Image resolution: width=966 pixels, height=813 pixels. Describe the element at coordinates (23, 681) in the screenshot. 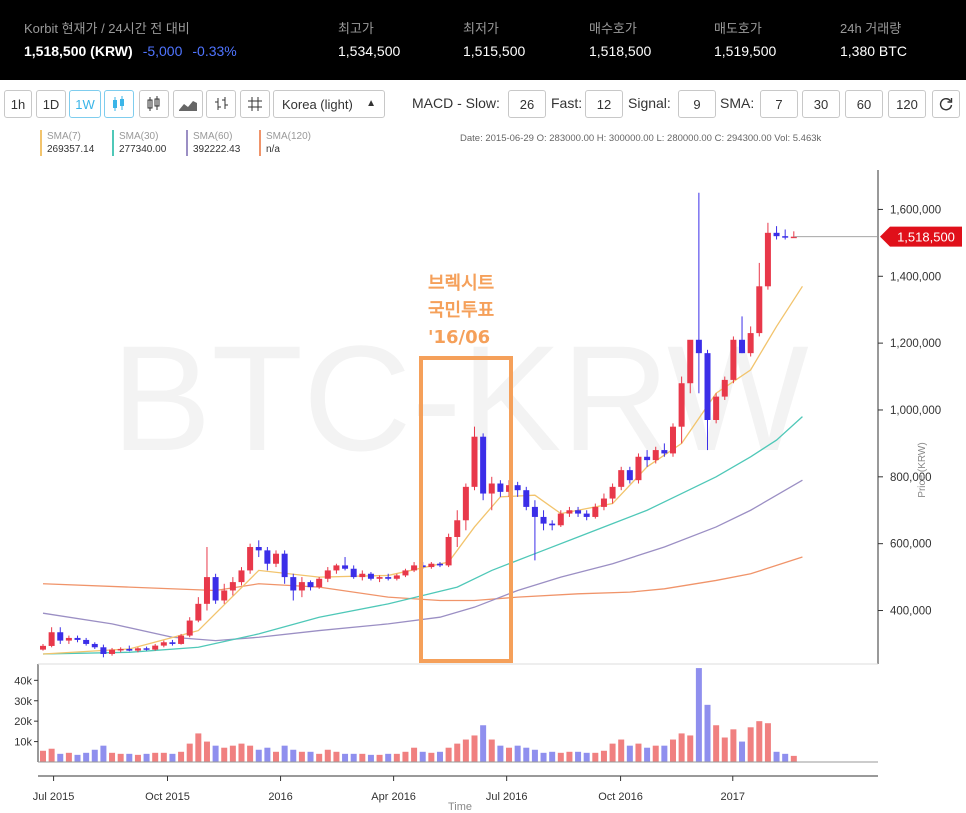

I see `volume-tick-label: 40k` at that location.